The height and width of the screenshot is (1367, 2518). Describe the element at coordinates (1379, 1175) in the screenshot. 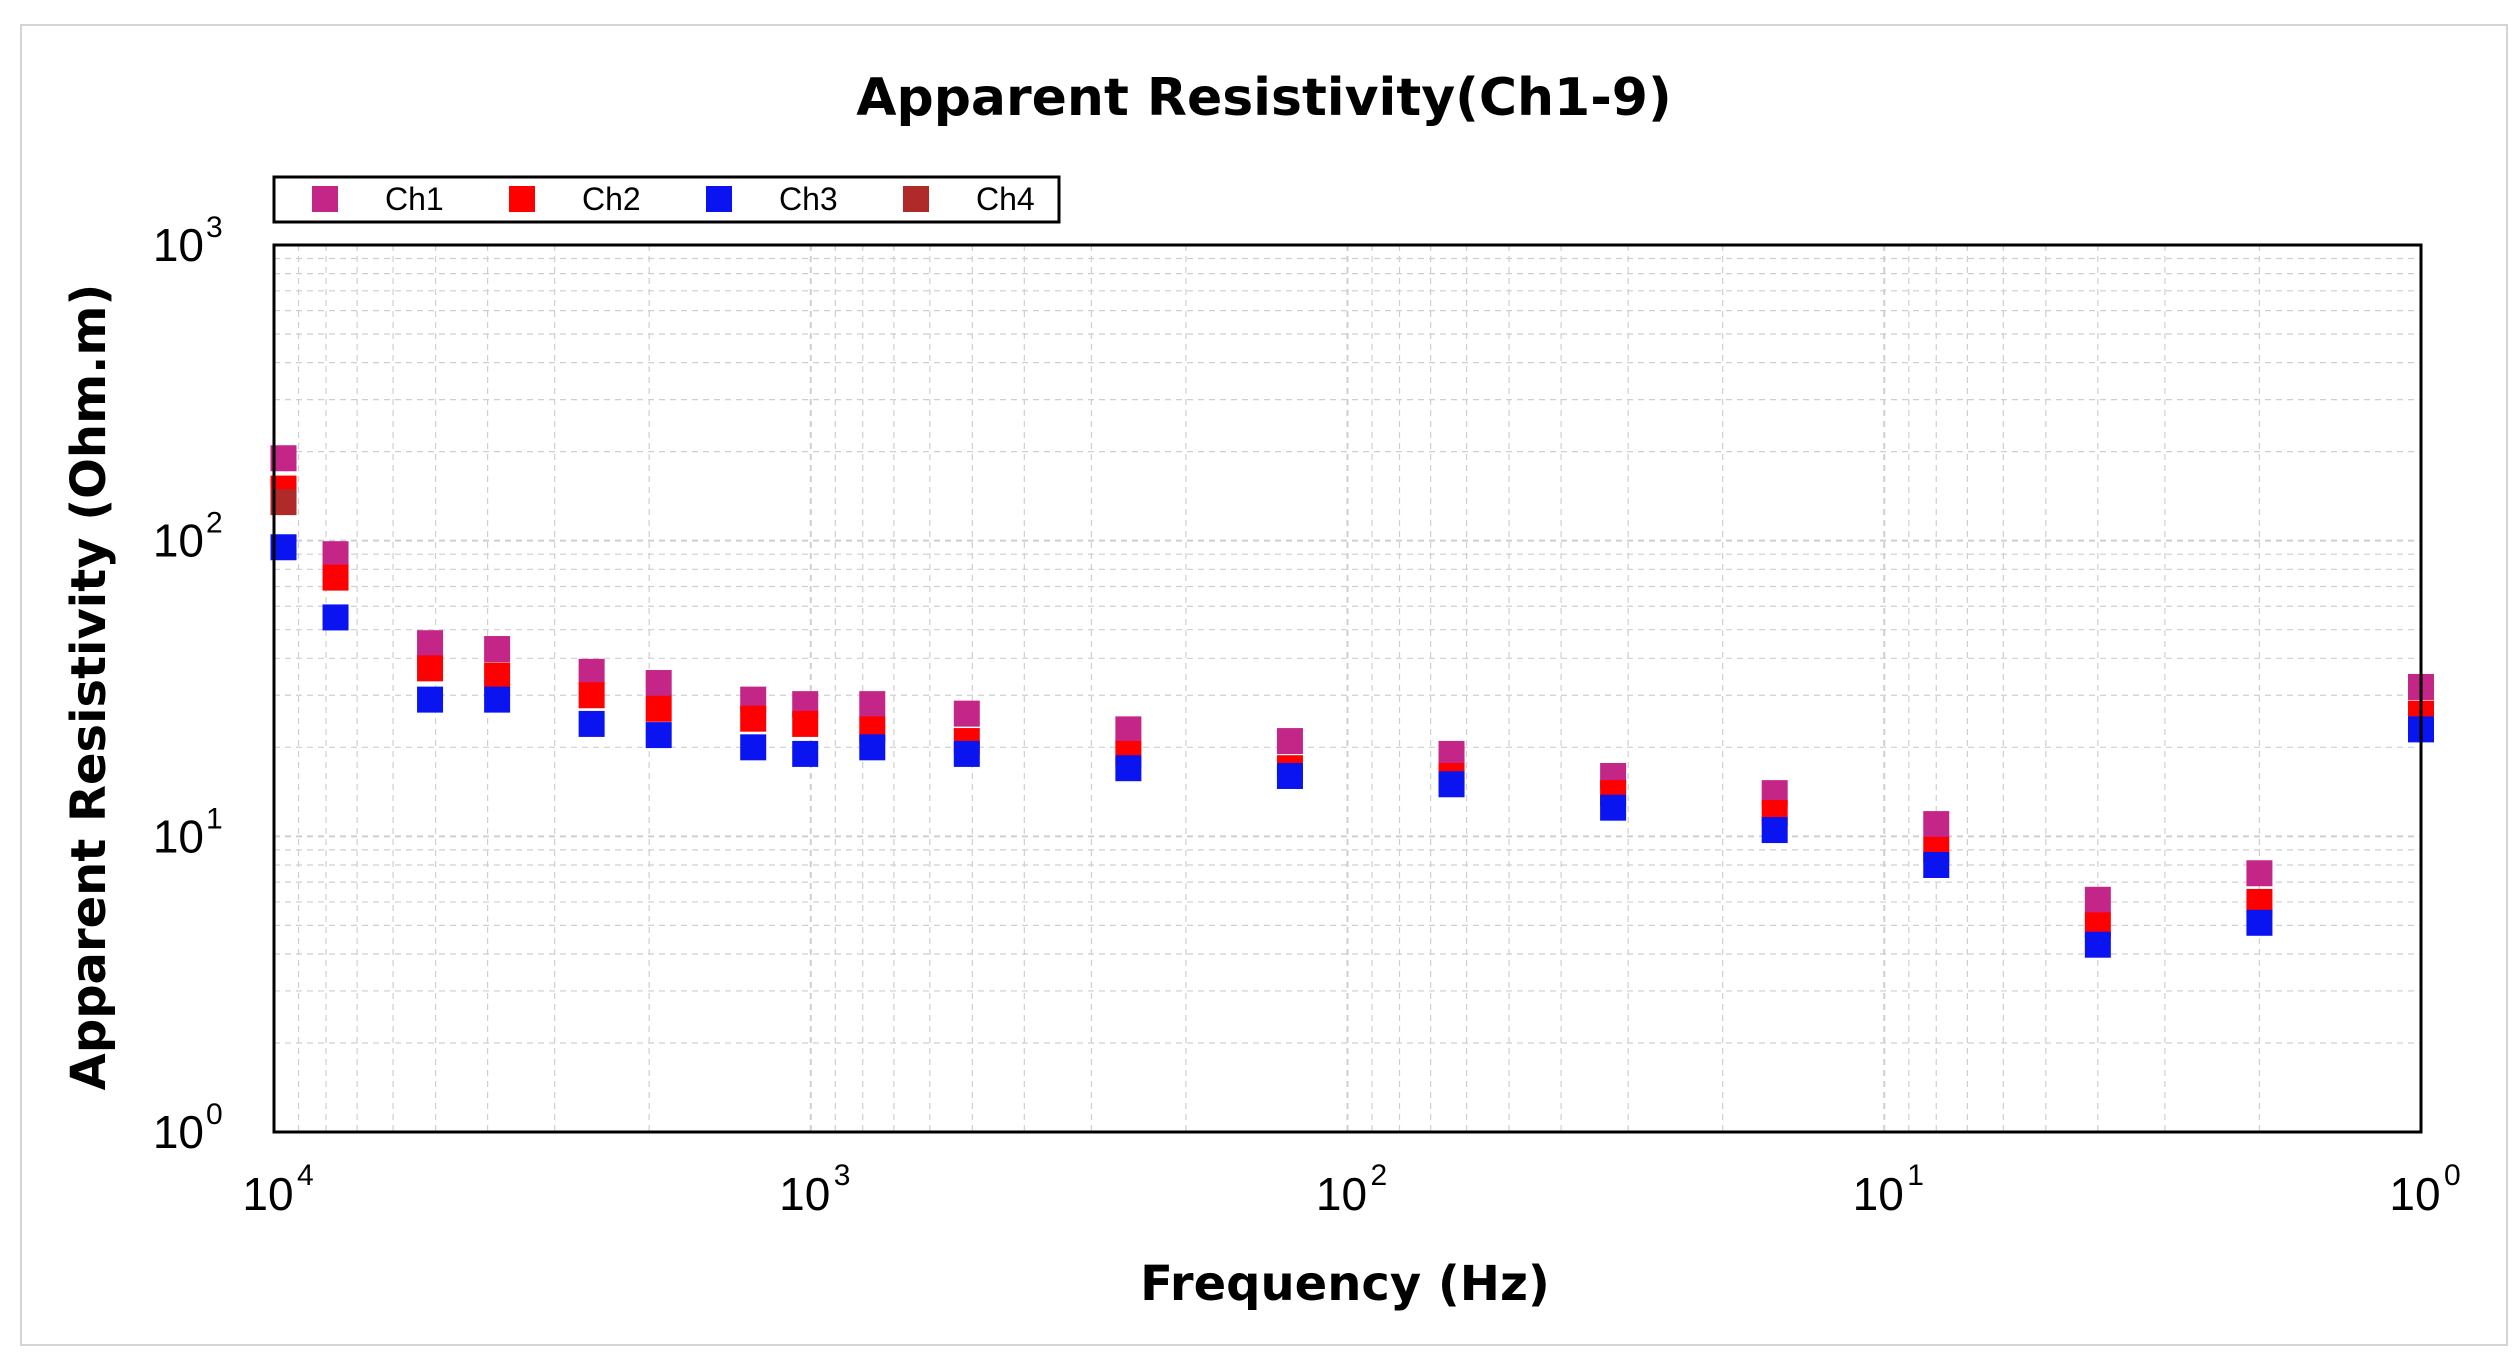

I see `x-tick-exponent: 2` at that location.